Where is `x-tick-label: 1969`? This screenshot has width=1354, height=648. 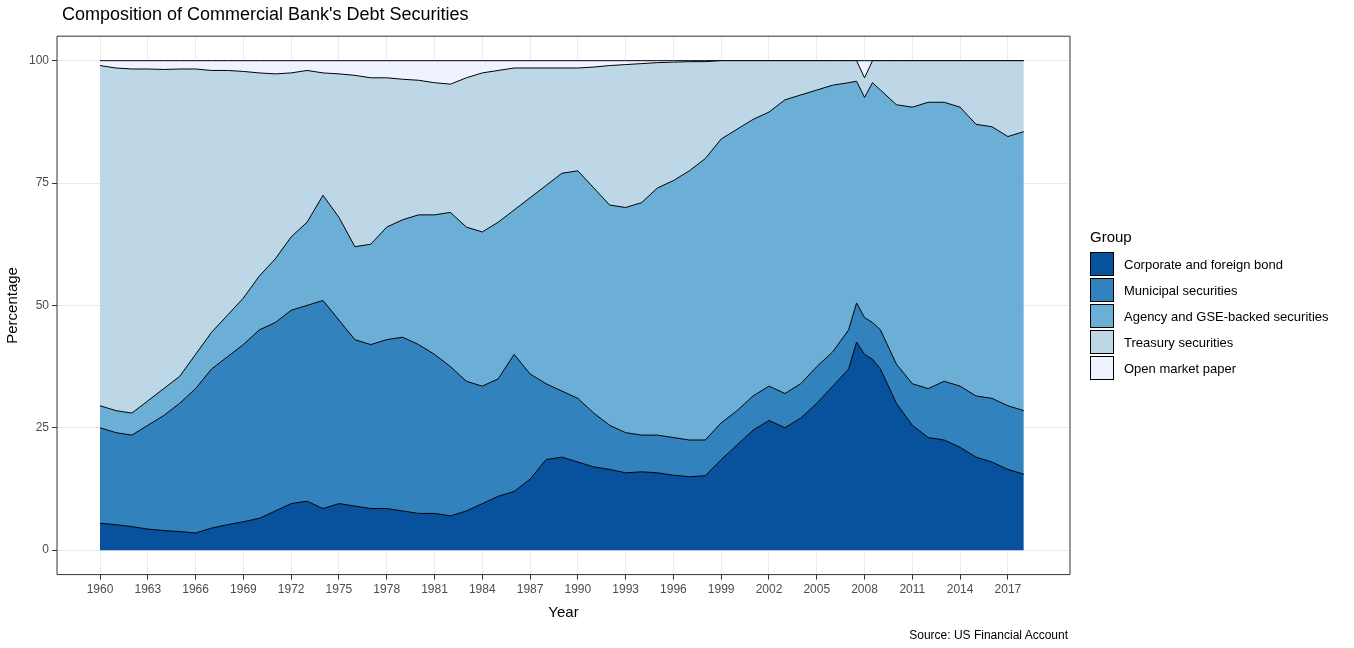 x-tick-label: 1969 is located at coordinates (244, 589).